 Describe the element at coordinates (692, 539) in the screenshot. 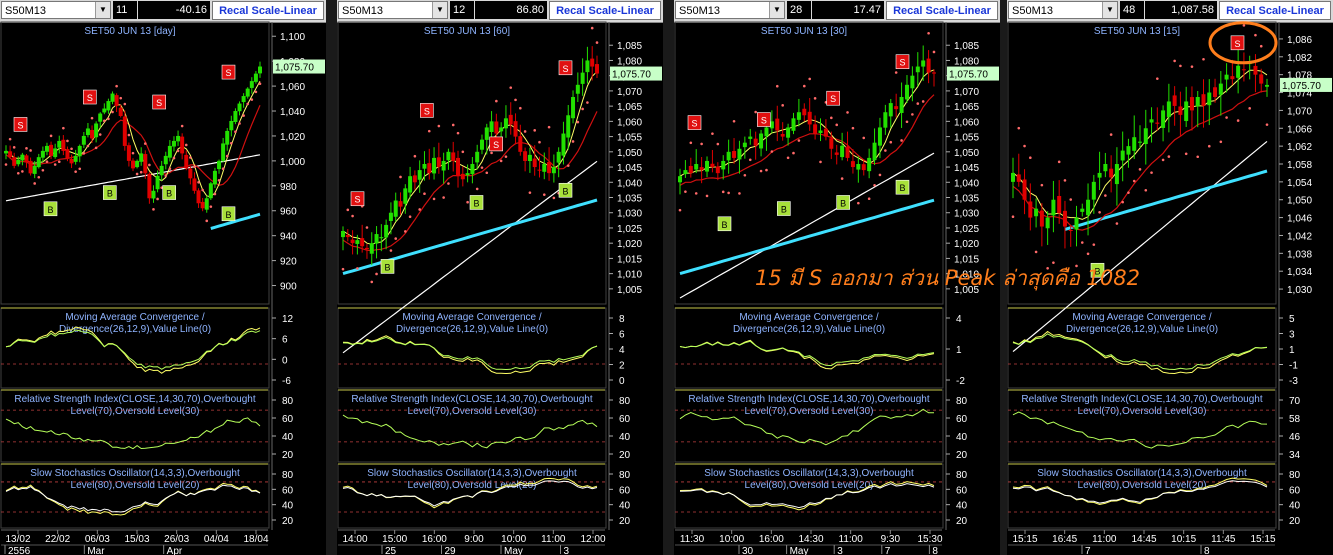

I see `x-tick-label: 11:30` at that location.